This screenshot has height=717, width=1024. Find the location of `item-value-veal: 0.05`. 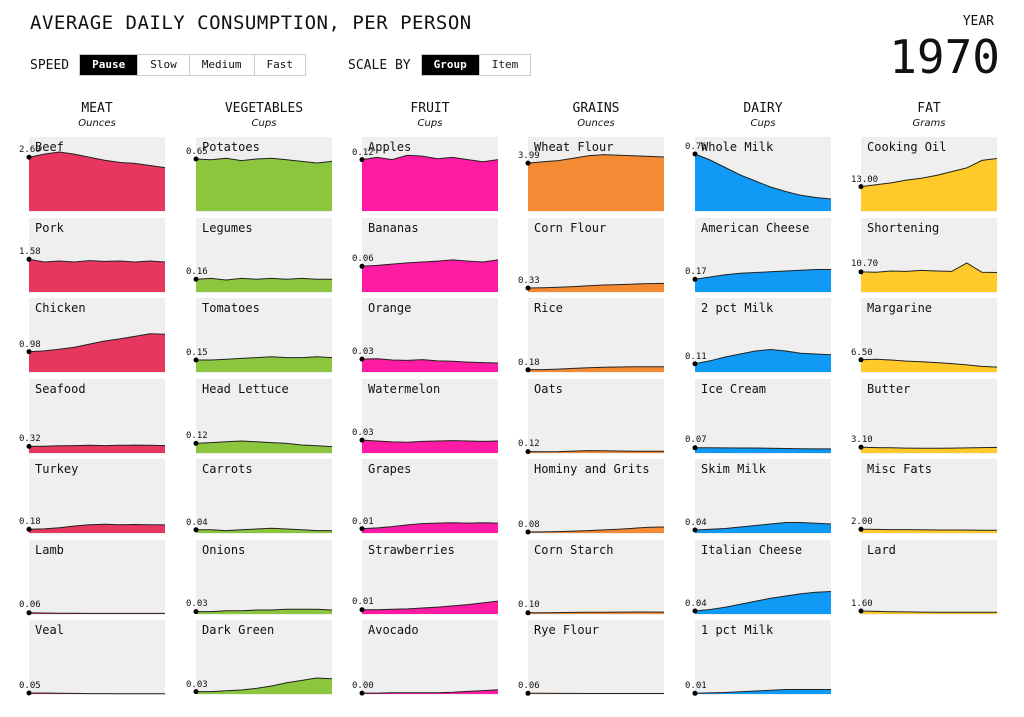

item-value-veal: 0.05 is located at coordinates (30, 685).